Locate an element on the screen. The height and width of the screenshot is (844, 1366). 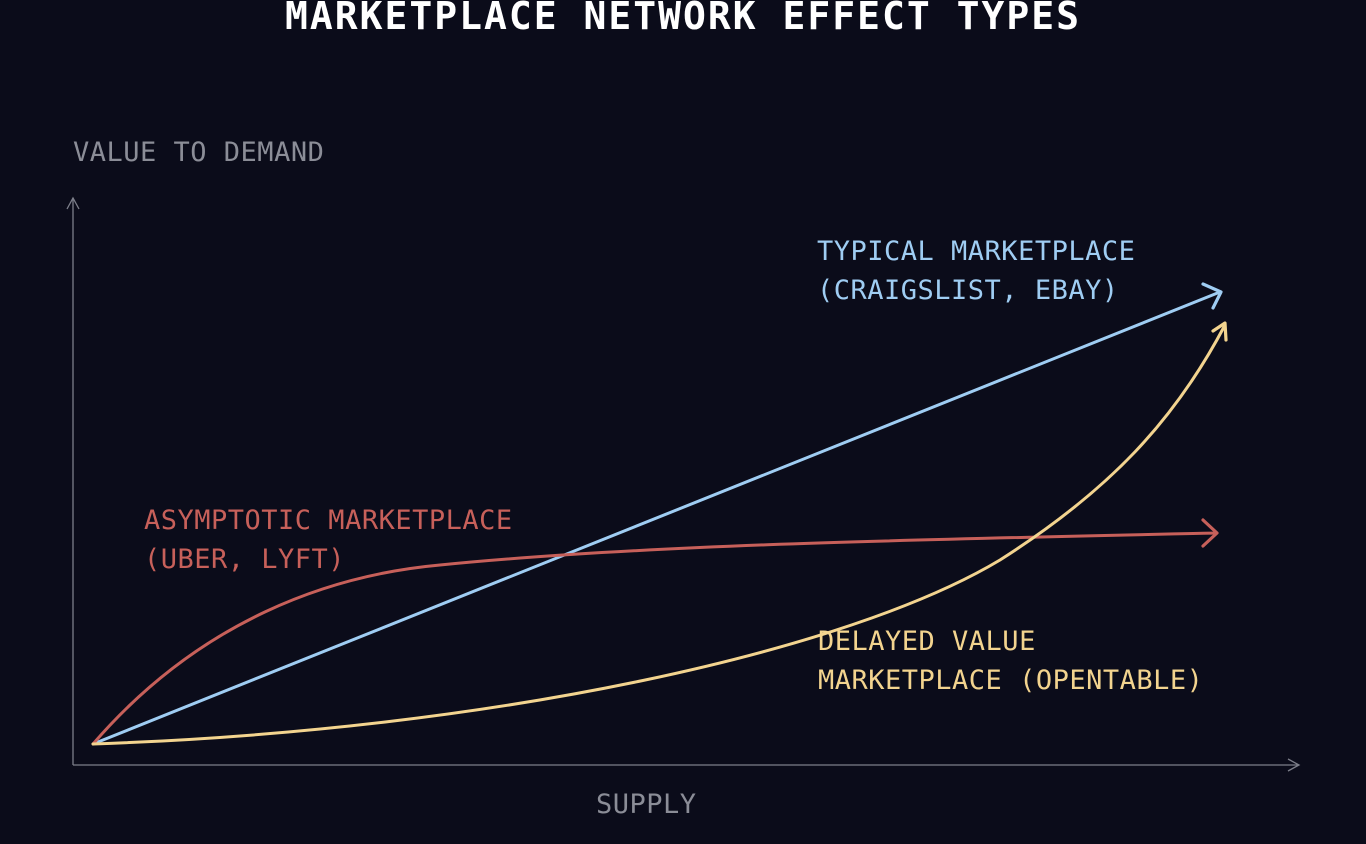
diagram-title: MARKETPLACE NETWORK EFFECT TYPES is located at coordinates (683, 19).